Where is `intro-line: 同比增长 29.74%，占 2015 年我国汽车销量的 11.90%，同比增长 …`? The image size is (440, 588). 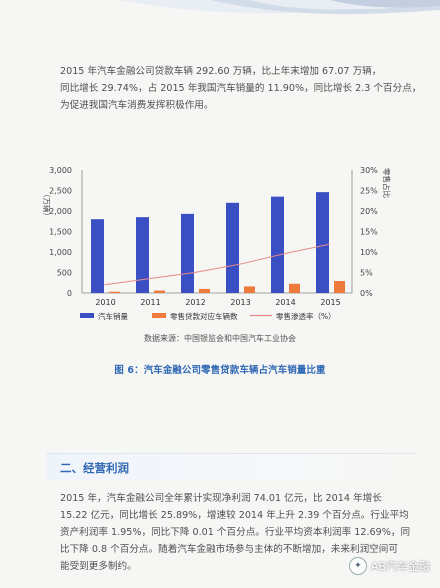 intro-line: 同比增长 29.74%，占 2015 年我国汽车销量的 11.90%，同比增长 … is located at coordinates (241, 88).